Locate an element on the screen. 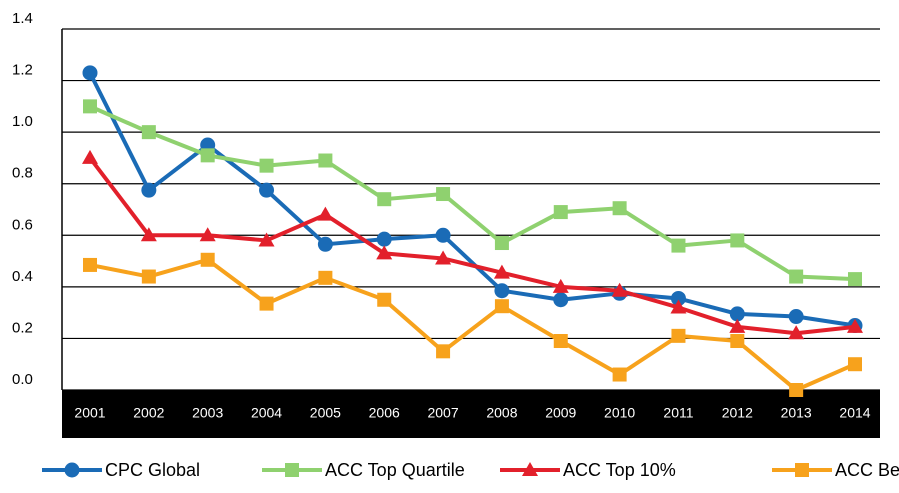 This screenshot has width=899, height=493. y-tick-label: 1.4 is located at coordinates (22, 18).